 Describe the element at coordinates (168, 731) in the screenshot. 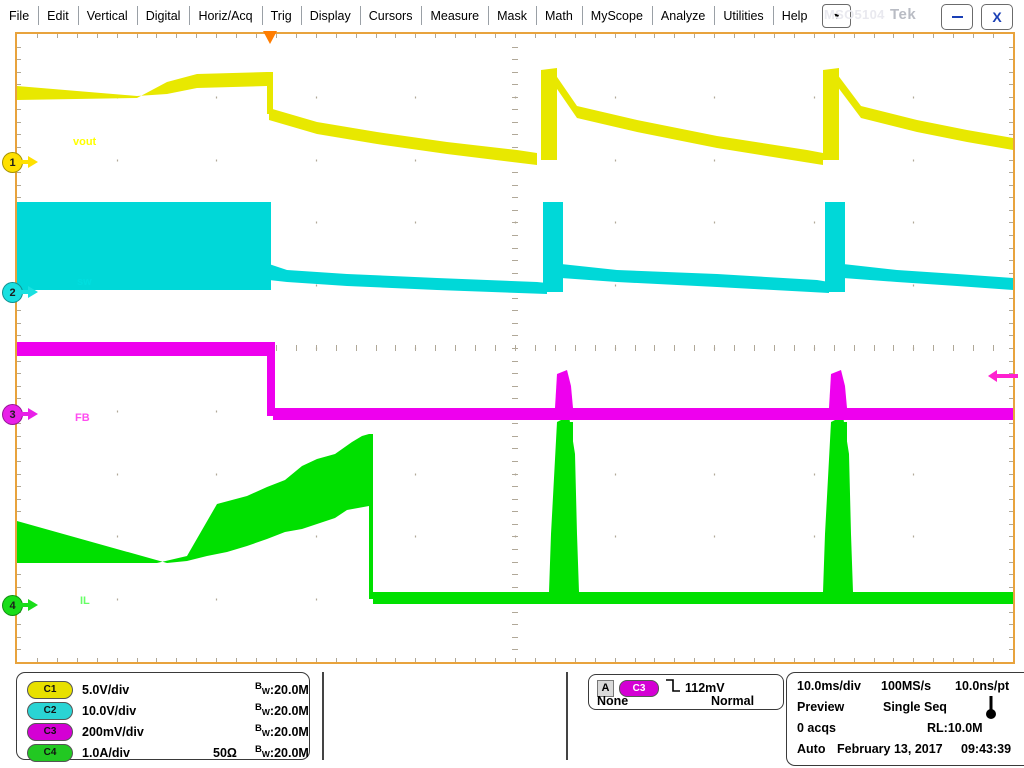

I see `channel-readout-row: C3 200mV/div BW:20.0M` at that location.